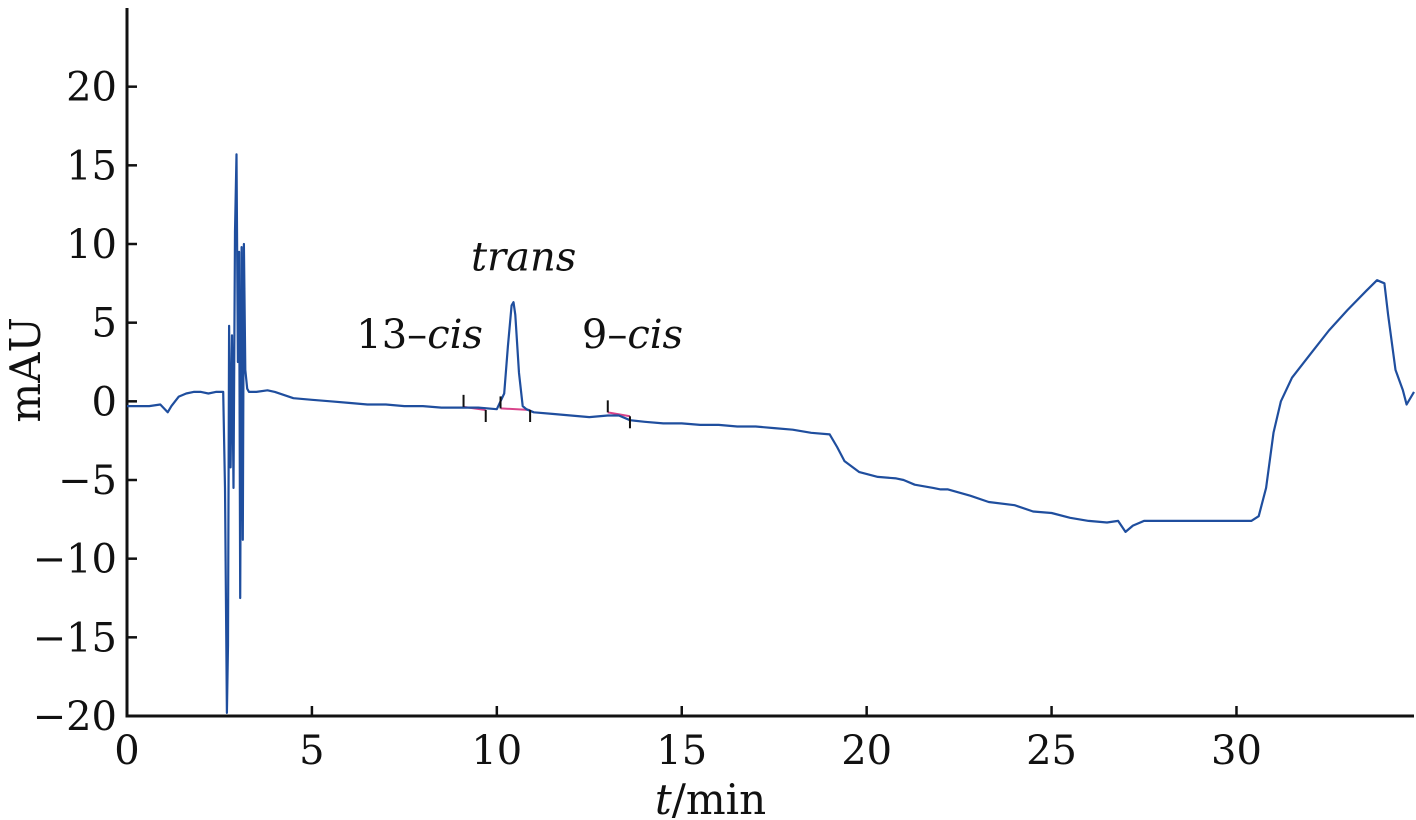 The width and height of the screenshot is (1416, 820). Describe the element at coordinates (75, 638) in the screenshot. I see `y-tick-label: −15` at that location.